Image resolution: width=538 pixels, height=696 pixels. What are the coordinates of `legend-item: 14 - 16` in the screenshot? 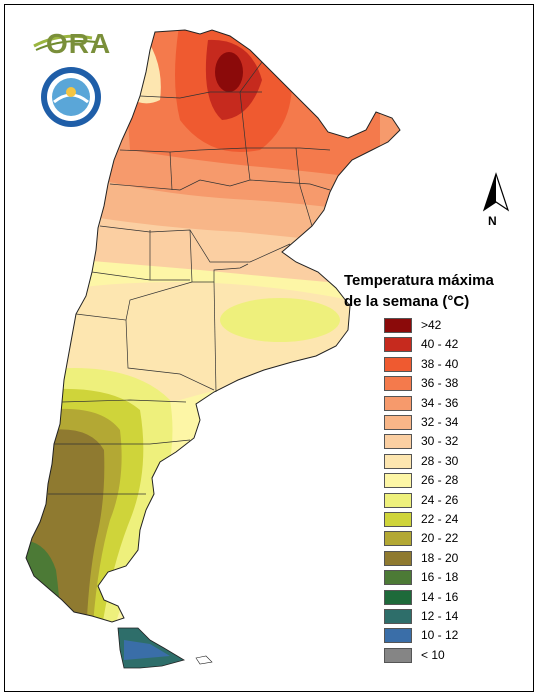 It's located at (459, 597).